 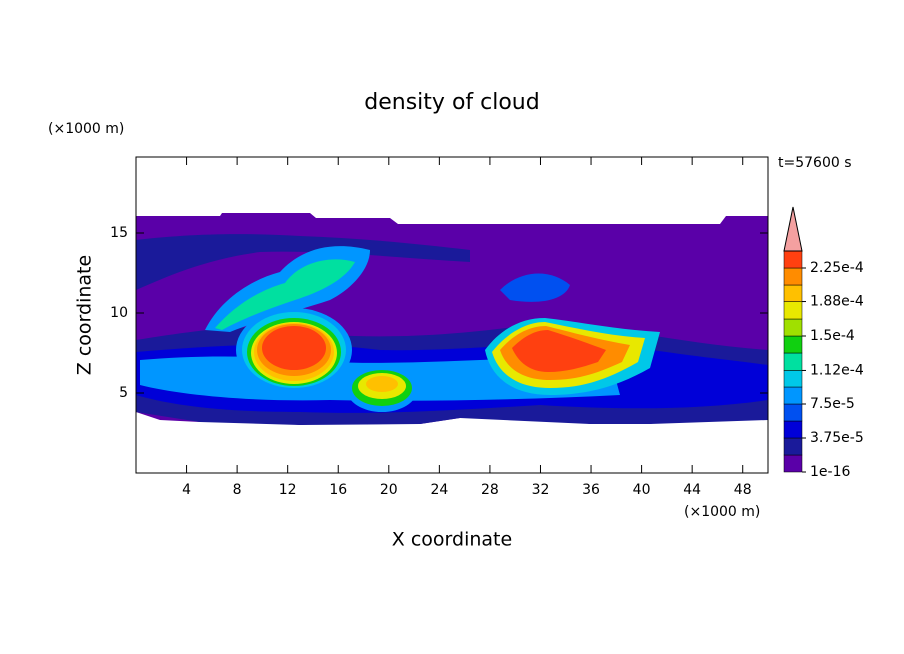 What do you see at coordinates (338, 490) in the screenshot?
I see `x-tick-label: 16` at bounding box center [338, 490].